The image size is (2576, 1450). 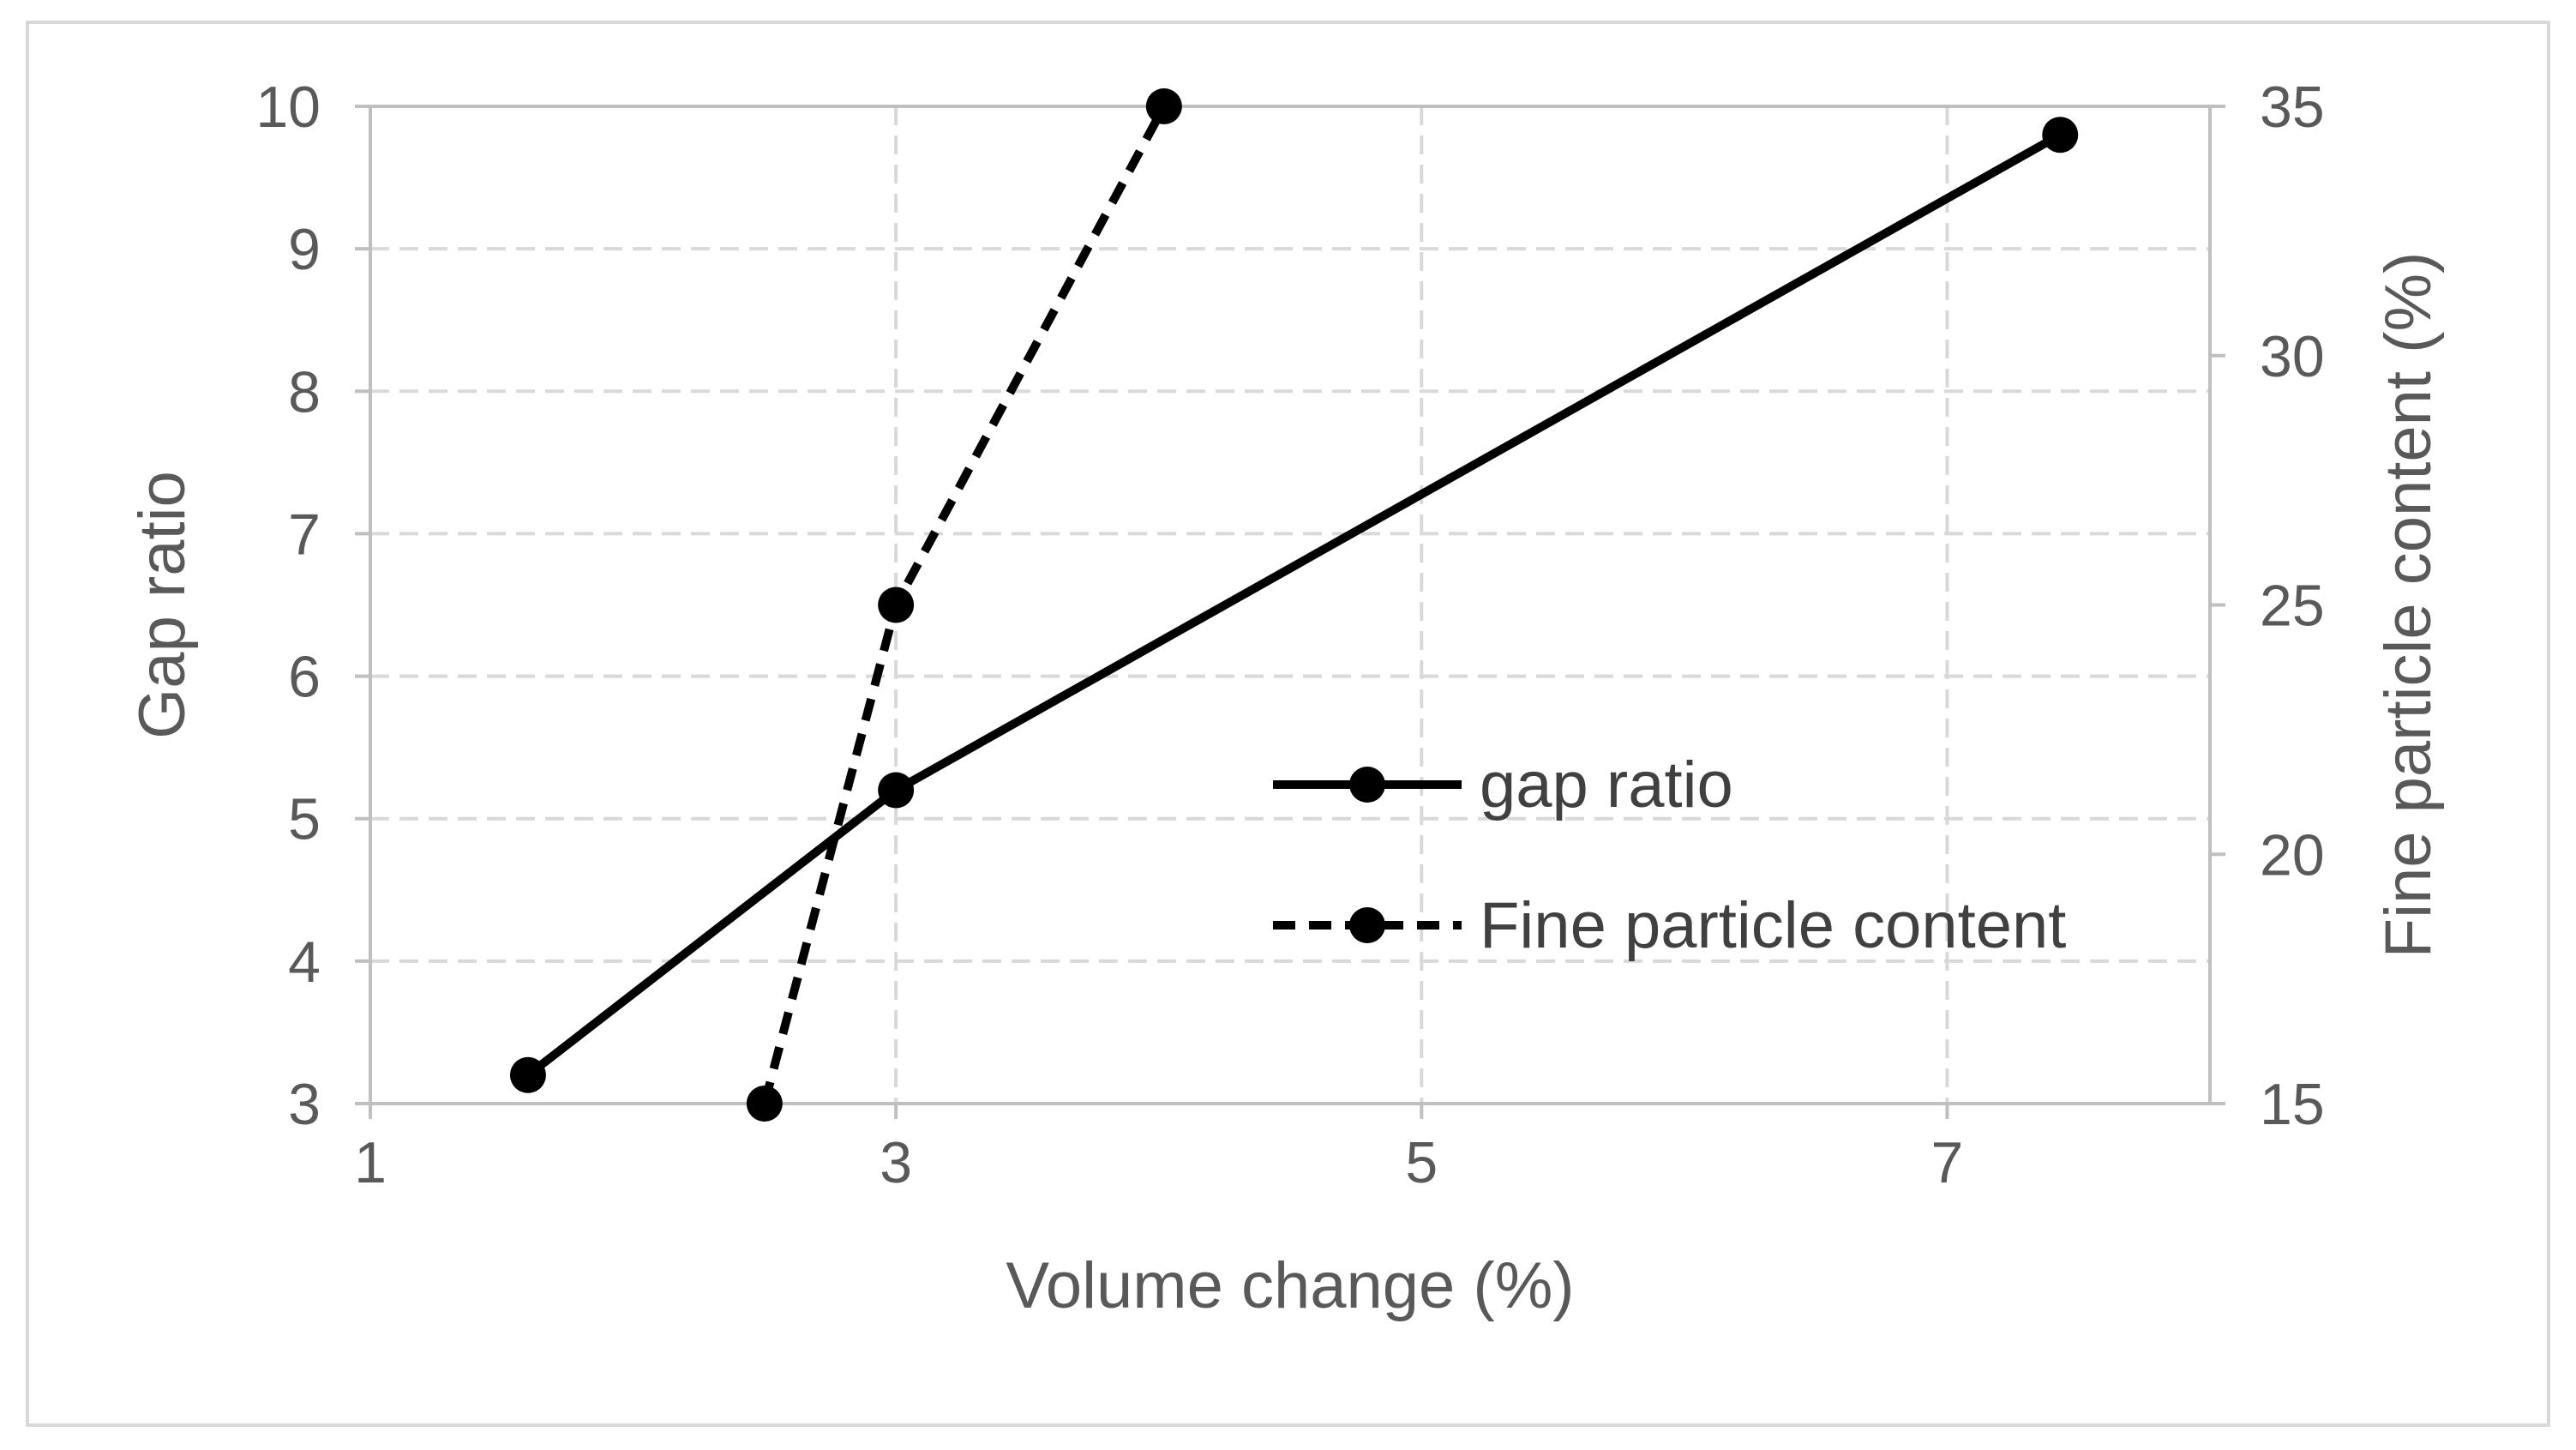 What do you see at coordinates (288, 107) in the screenshot?
I see `y-tick-label: 10` at bounding box center [288, 107].